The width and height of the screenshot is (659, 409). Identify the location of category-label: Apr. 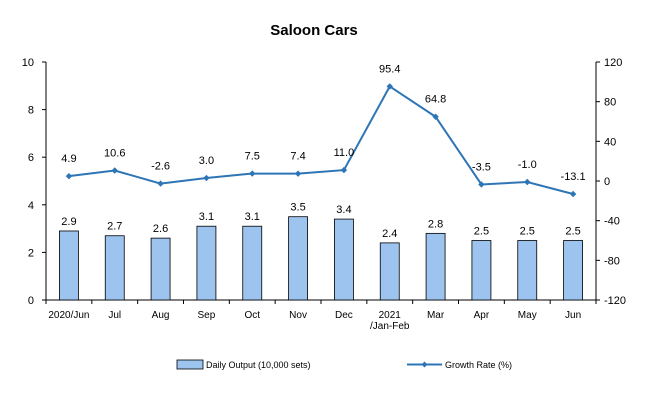
(482, 315).